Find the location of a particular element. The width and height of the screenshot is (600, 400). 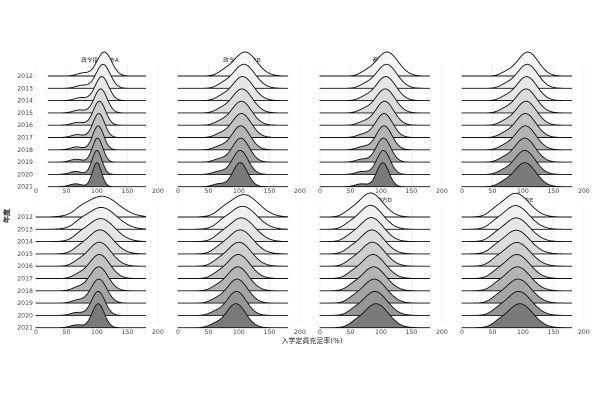

year-tick-label: 2017 is located at coordinates (25, 138).